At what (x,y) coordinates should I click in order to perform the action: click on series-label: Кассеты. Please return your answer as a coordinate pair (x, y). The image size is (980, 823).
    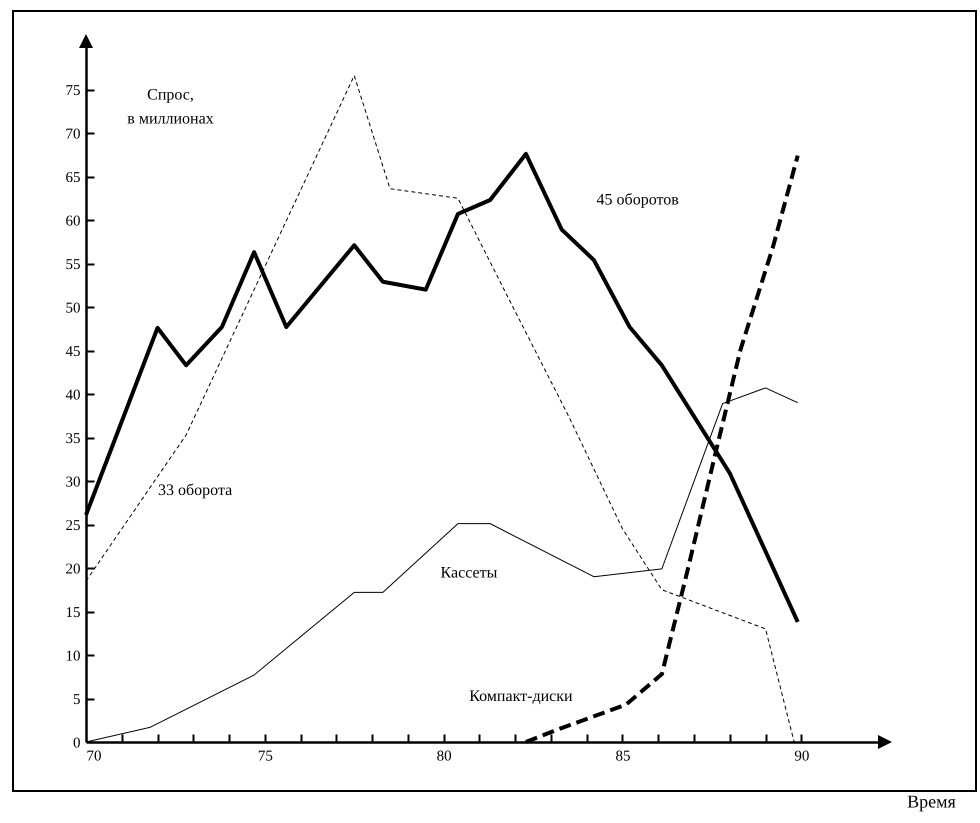
    Looking at the image, I should click on (469, 573).